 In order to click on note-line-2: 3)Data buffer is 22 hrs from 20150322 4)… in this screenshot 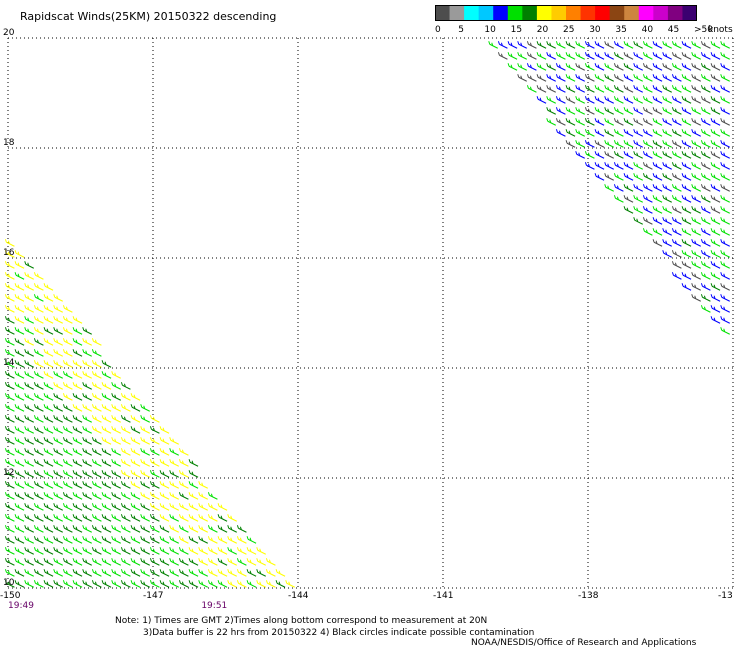, I will do `click(339, 633)`.